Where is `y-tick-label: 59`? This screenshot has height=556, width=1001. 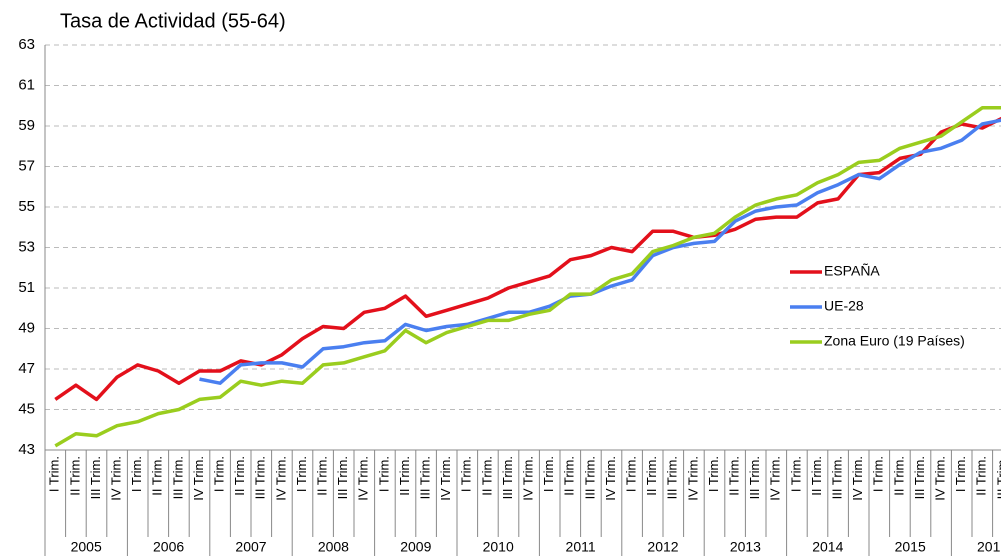
y-tick-label: 59 is located at coordinates (26, 125).